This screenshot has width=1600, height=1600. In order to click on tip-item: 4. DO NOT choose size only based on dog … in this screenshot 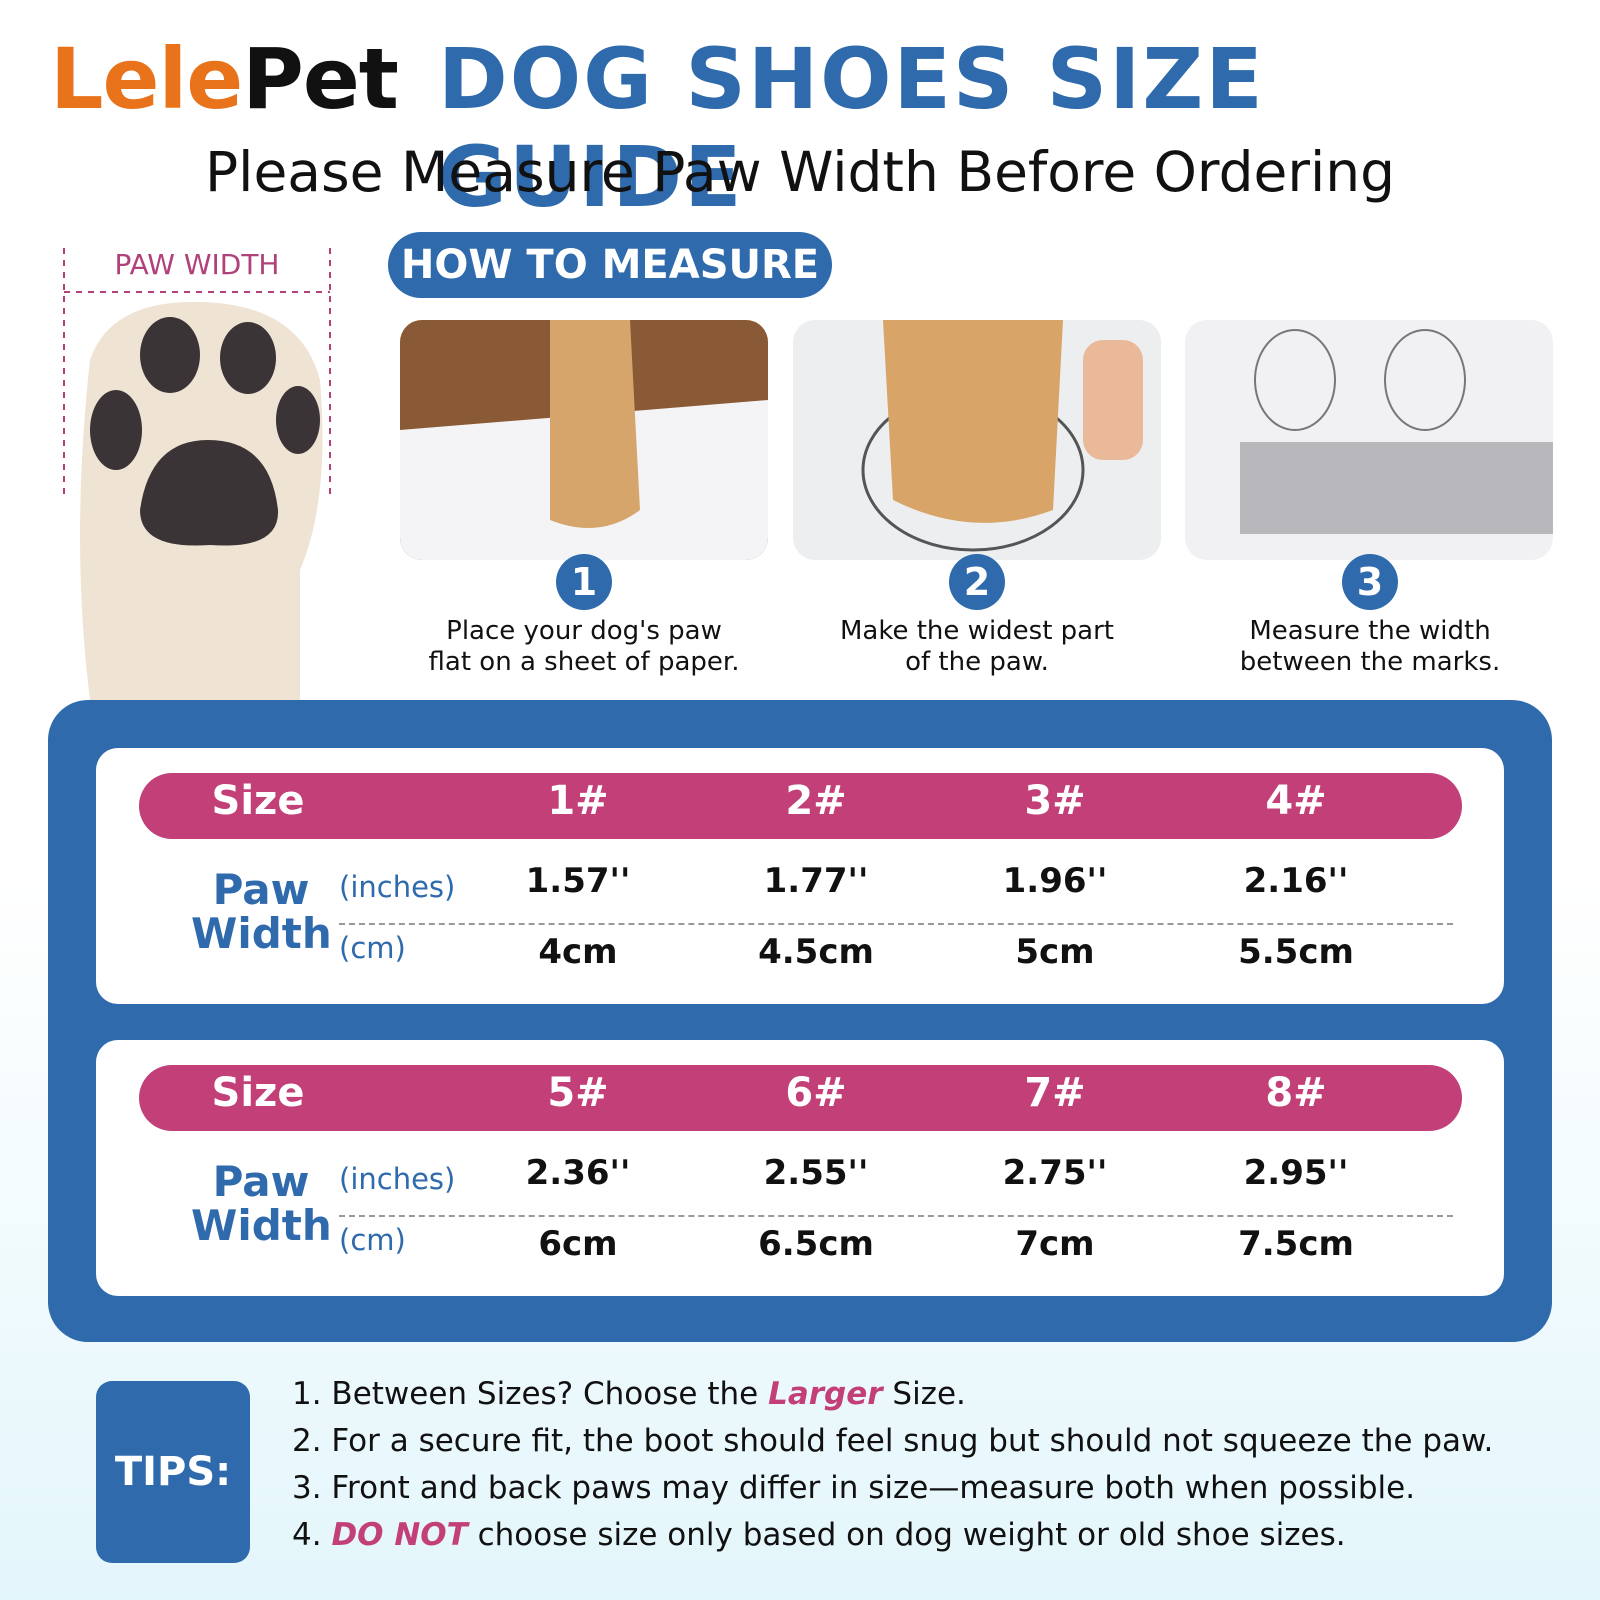, I will do `click(819, 1535)`.